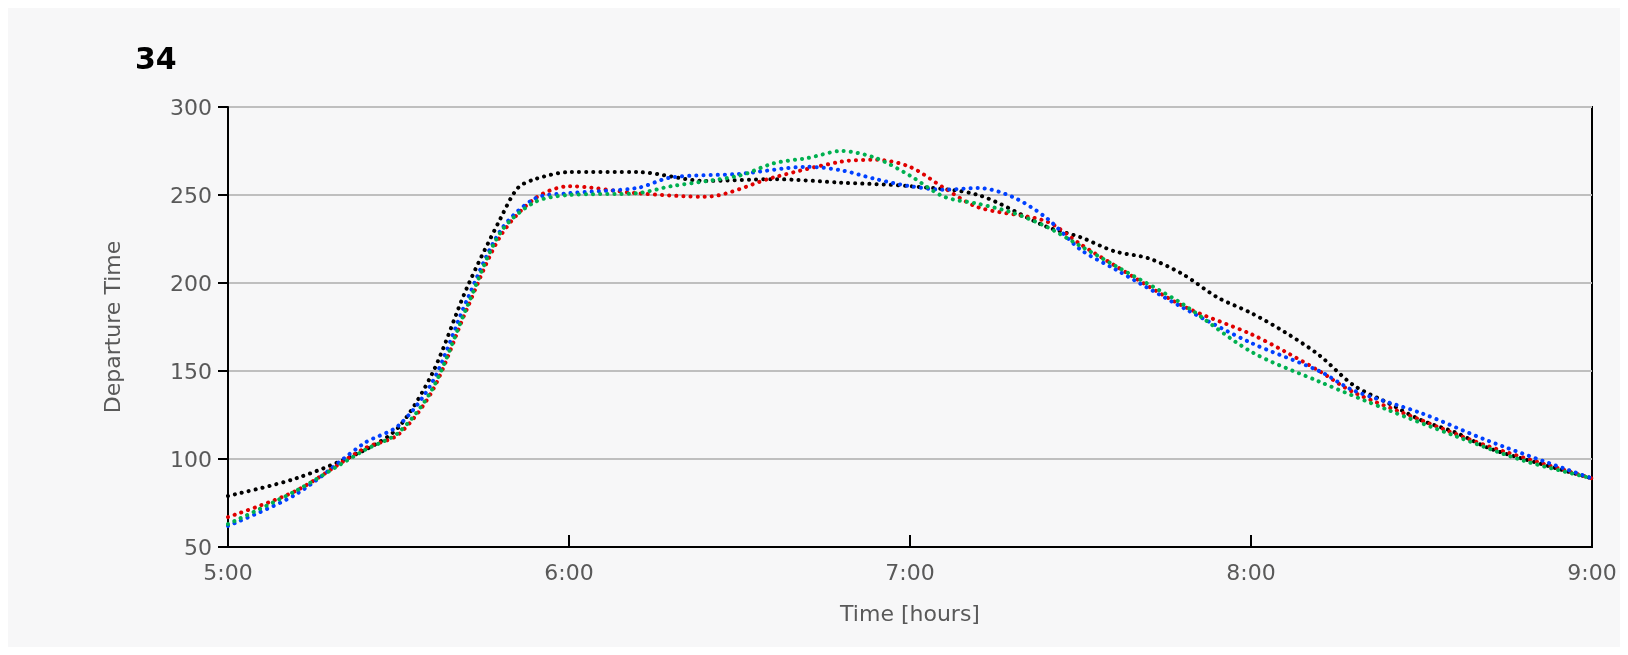 Image resolution: width=1628 pixels, height=655 pixels. Describe the element at coordinates (112, 327) in the screenshot. I see `y-axis-title: Departure Time` at that location.